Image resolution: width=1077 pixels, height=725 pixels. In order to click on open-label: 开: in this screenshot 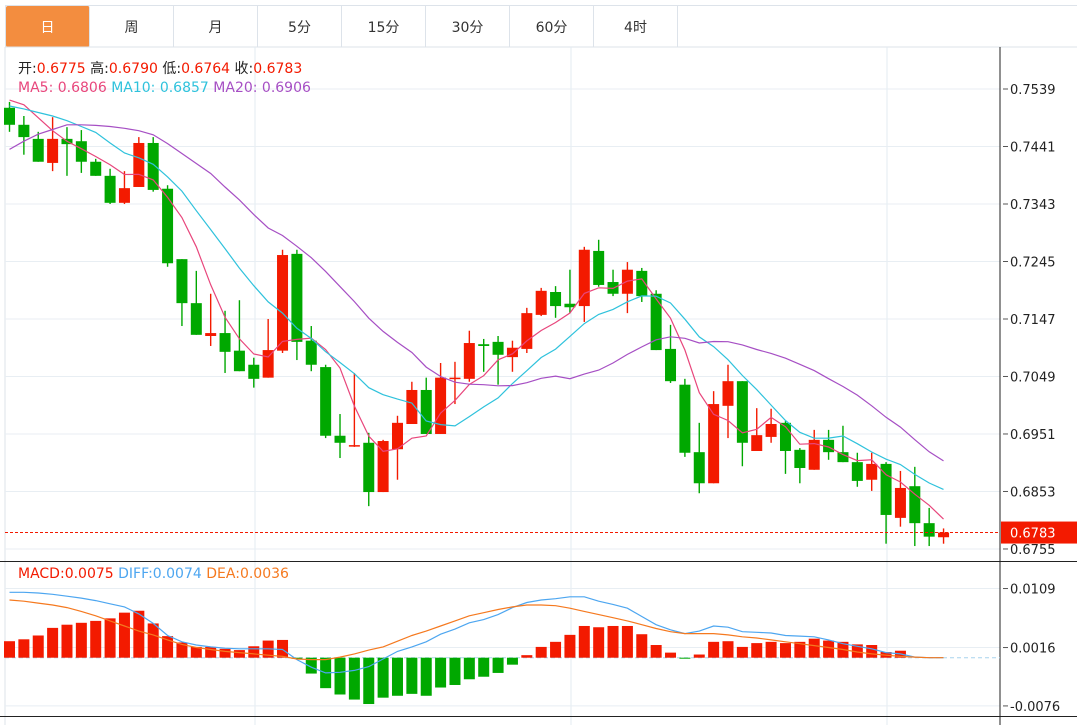, I will do `click(27, 69)`.